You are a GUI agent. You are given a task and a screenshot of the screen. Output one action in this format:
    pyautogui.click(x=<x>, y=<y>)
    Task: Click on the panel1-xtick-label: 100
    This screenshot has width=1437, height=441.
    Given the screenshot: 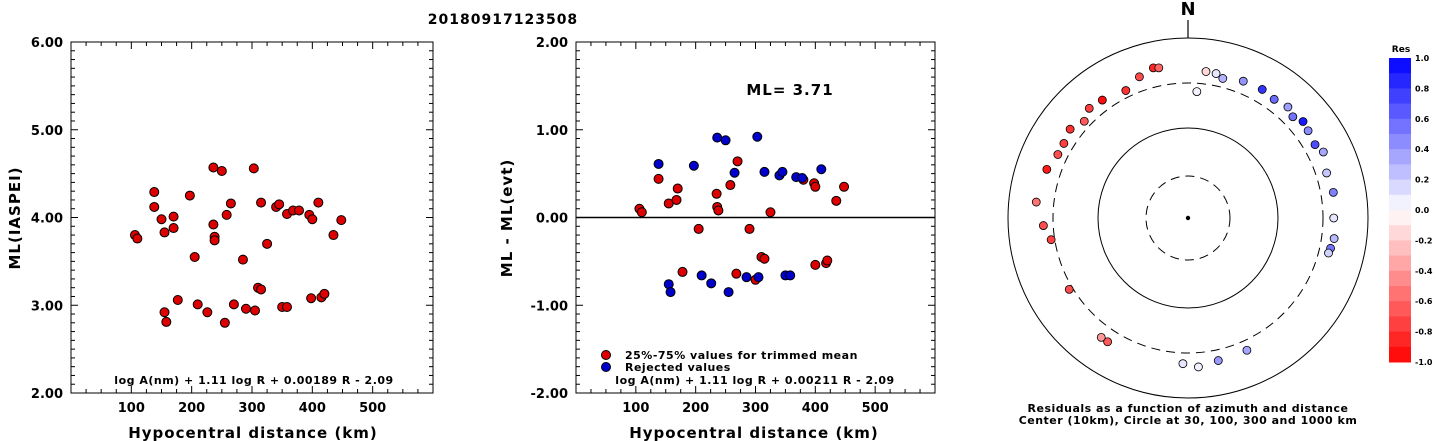 What is the action you would take?
    pyautogui.click(x=131, y=408)
    